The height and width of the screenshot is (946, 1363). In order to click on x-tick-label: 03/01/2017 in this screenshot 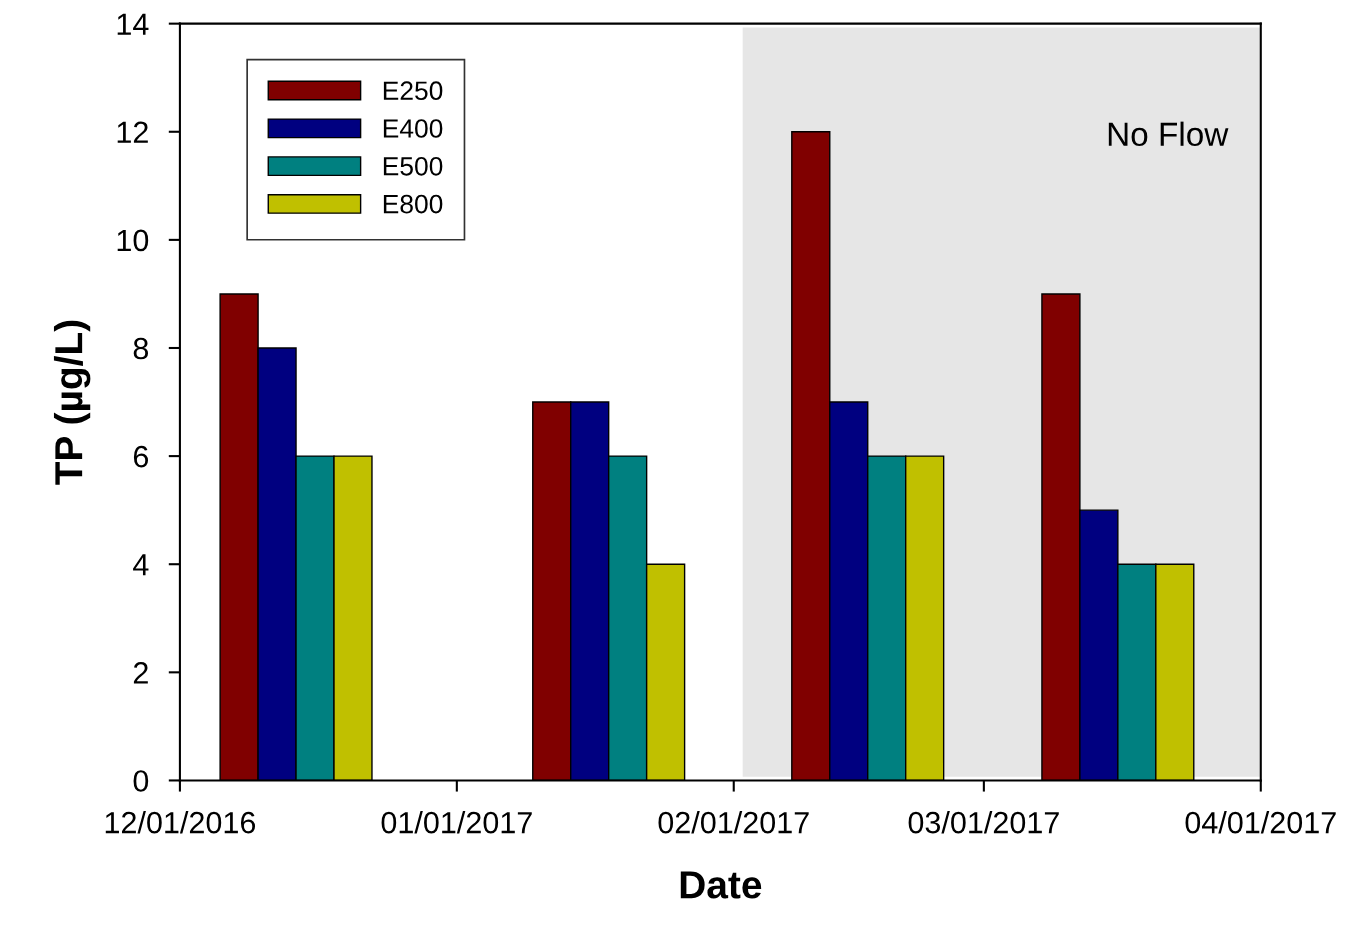, I will do `click(983, 822)`.